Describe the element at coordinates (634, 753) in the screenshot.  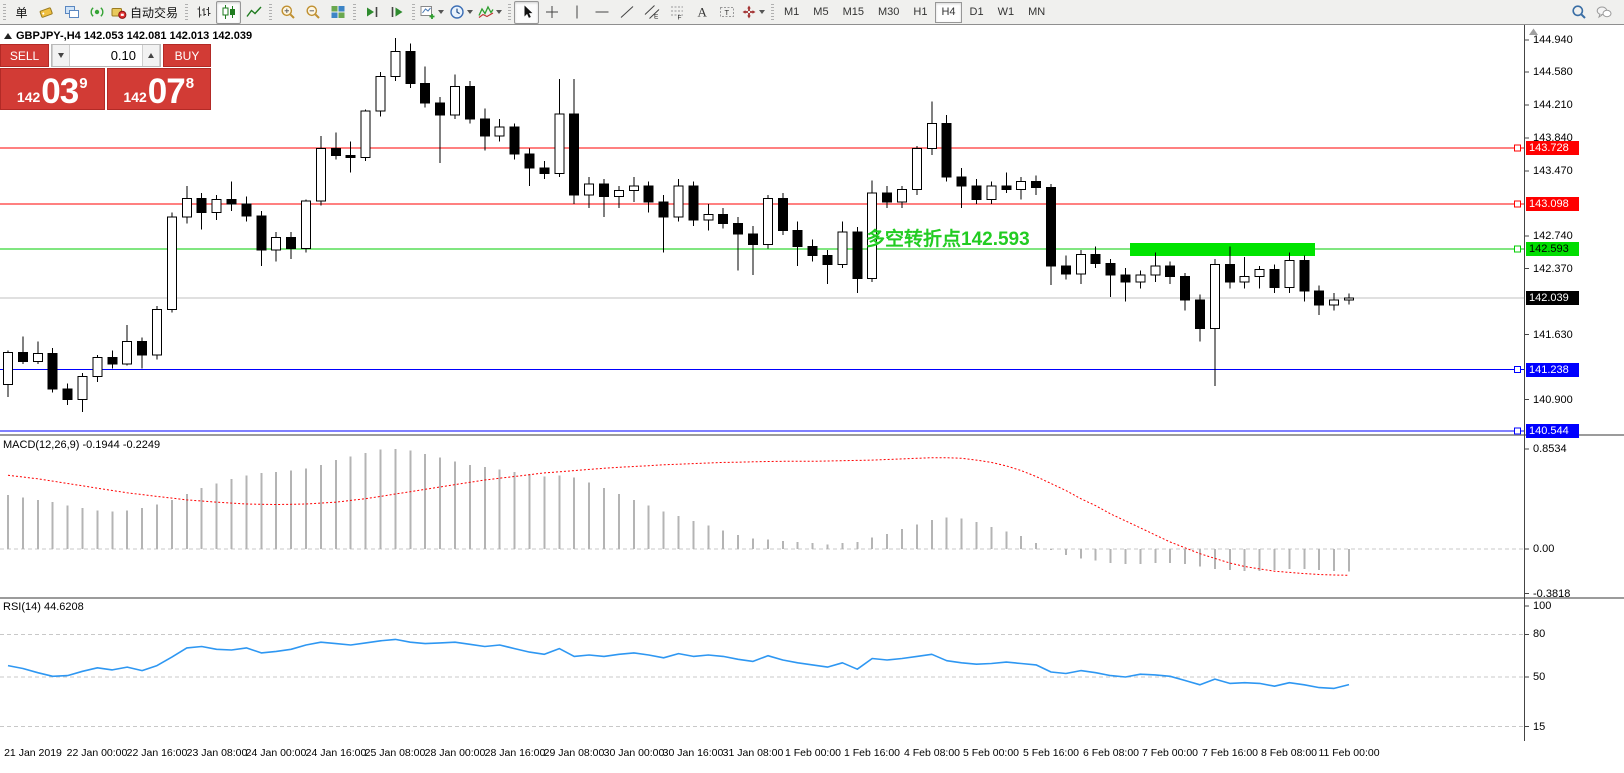
I see `time-axis-label: 30 Jan 00:00` at that location.